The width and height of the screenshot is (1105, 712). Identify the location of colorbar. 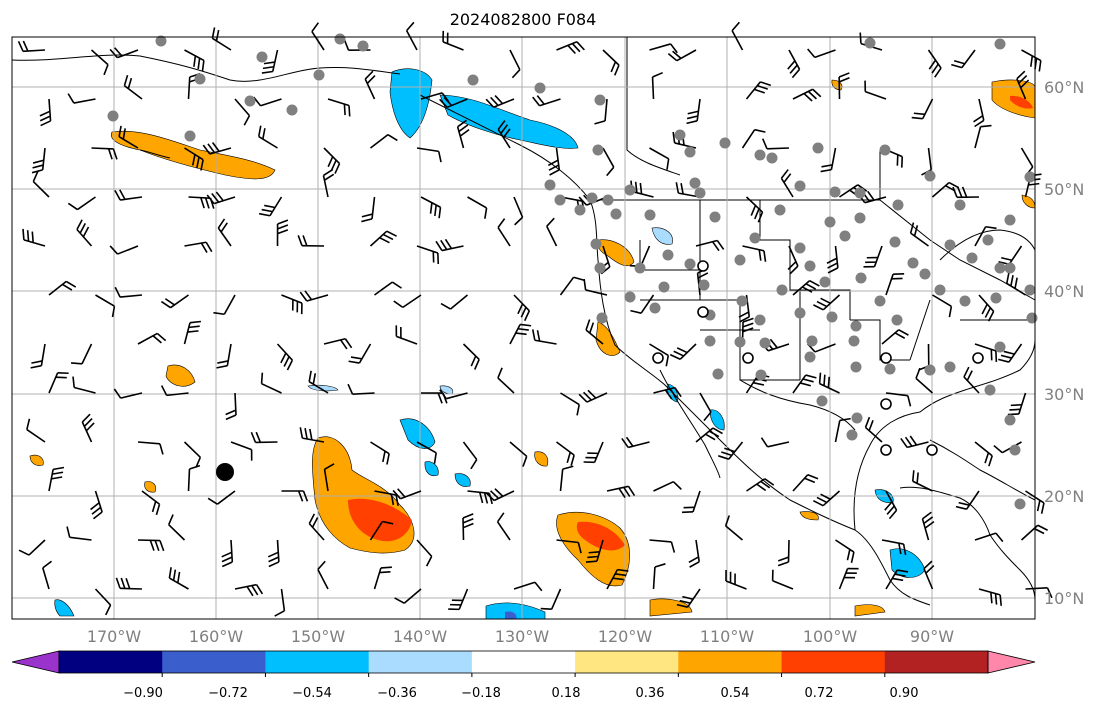
(523, 663).